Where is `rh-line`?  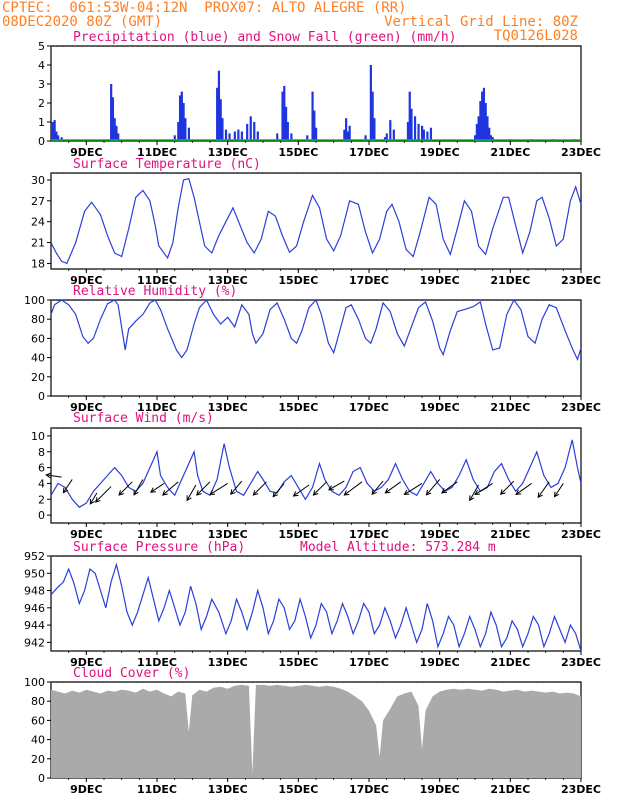
rh-line is located at coordinates (316, 330).